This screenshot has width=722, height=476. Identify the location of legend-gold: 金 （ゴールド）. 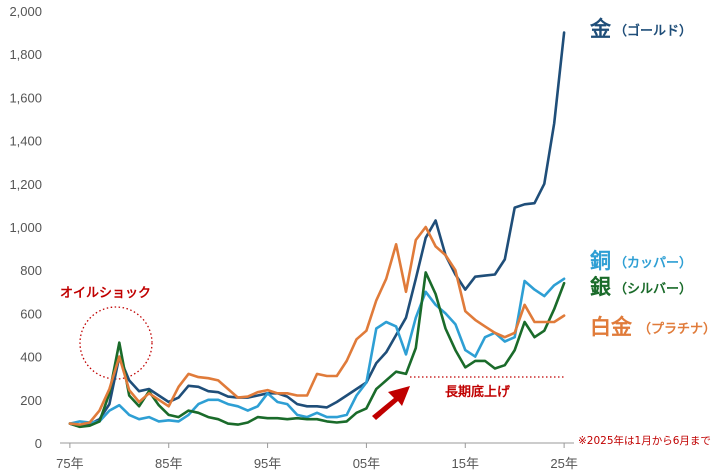
(640, 29).